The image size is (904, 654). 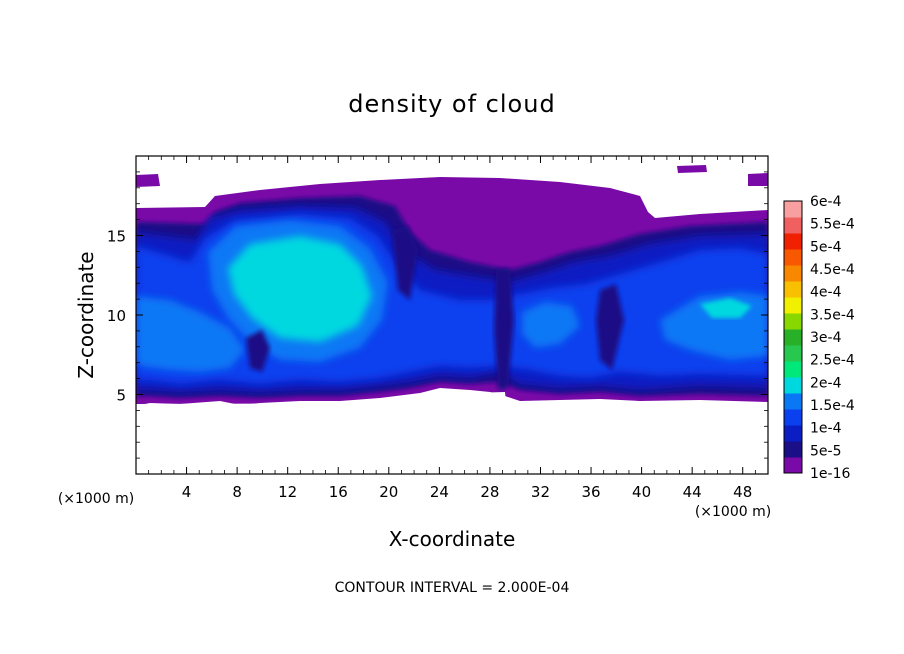 I want to click on x-tick-label: 12, so click(x=287, y=492).